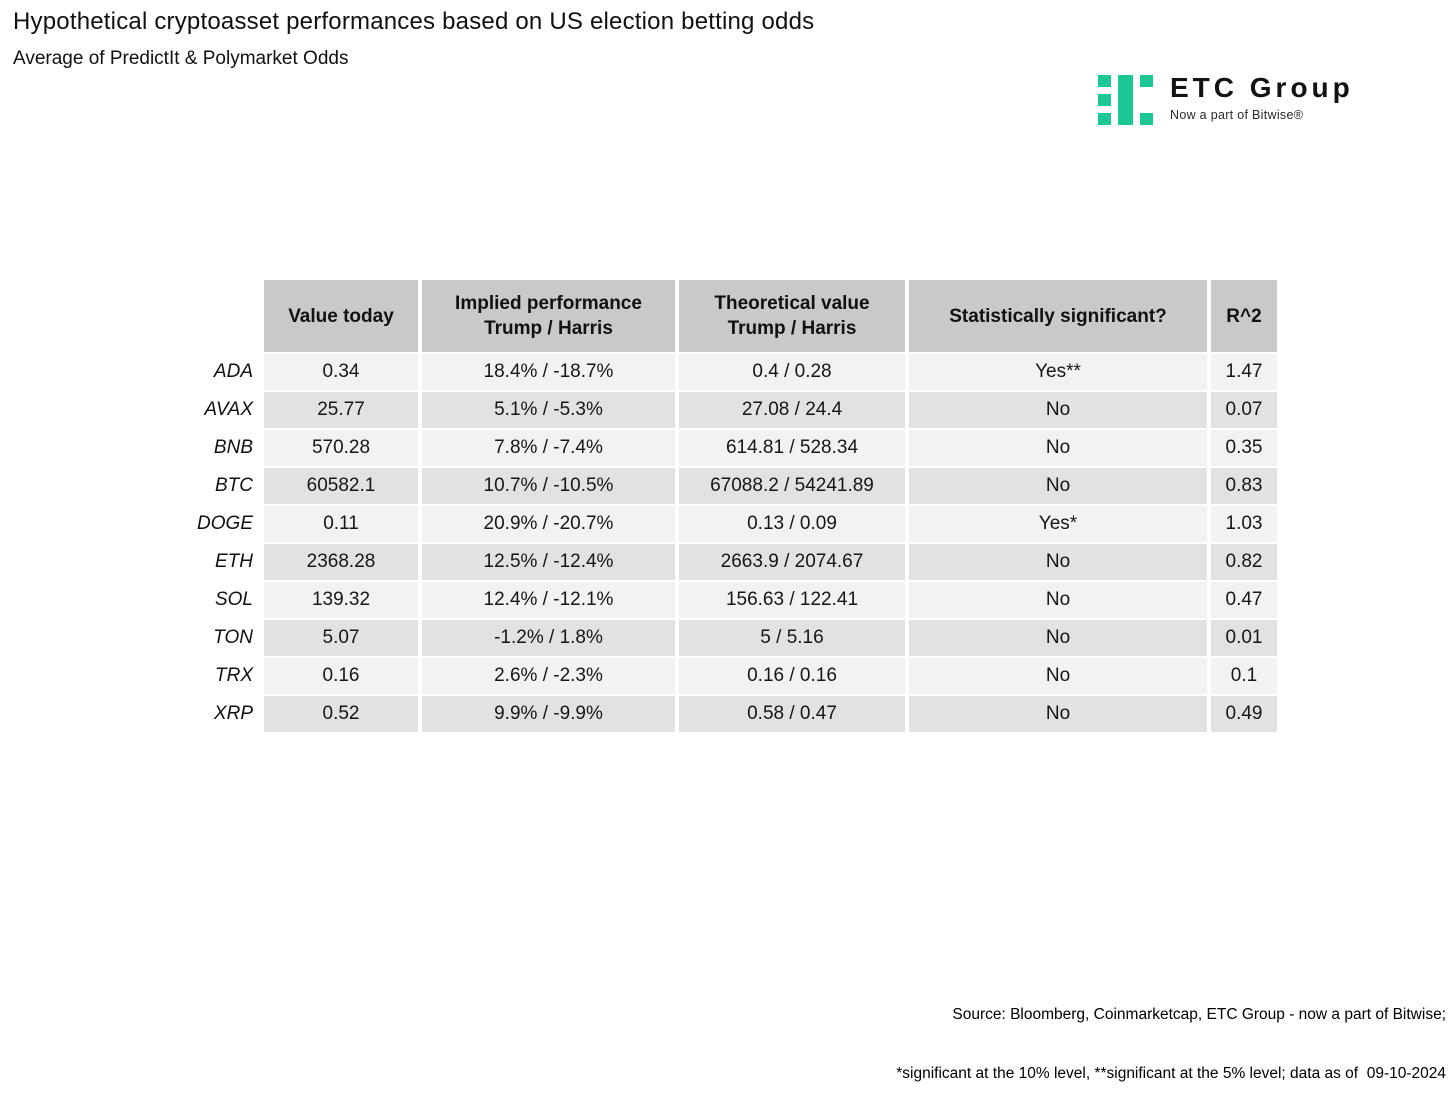 The width and height of the screenshot is (1456, 1103). What do you see at coordinates (548, 316) in the screenshot?
I see `col-header-implied-performance: Implied performance Trump / Harris` at bounding box center [548, 316].